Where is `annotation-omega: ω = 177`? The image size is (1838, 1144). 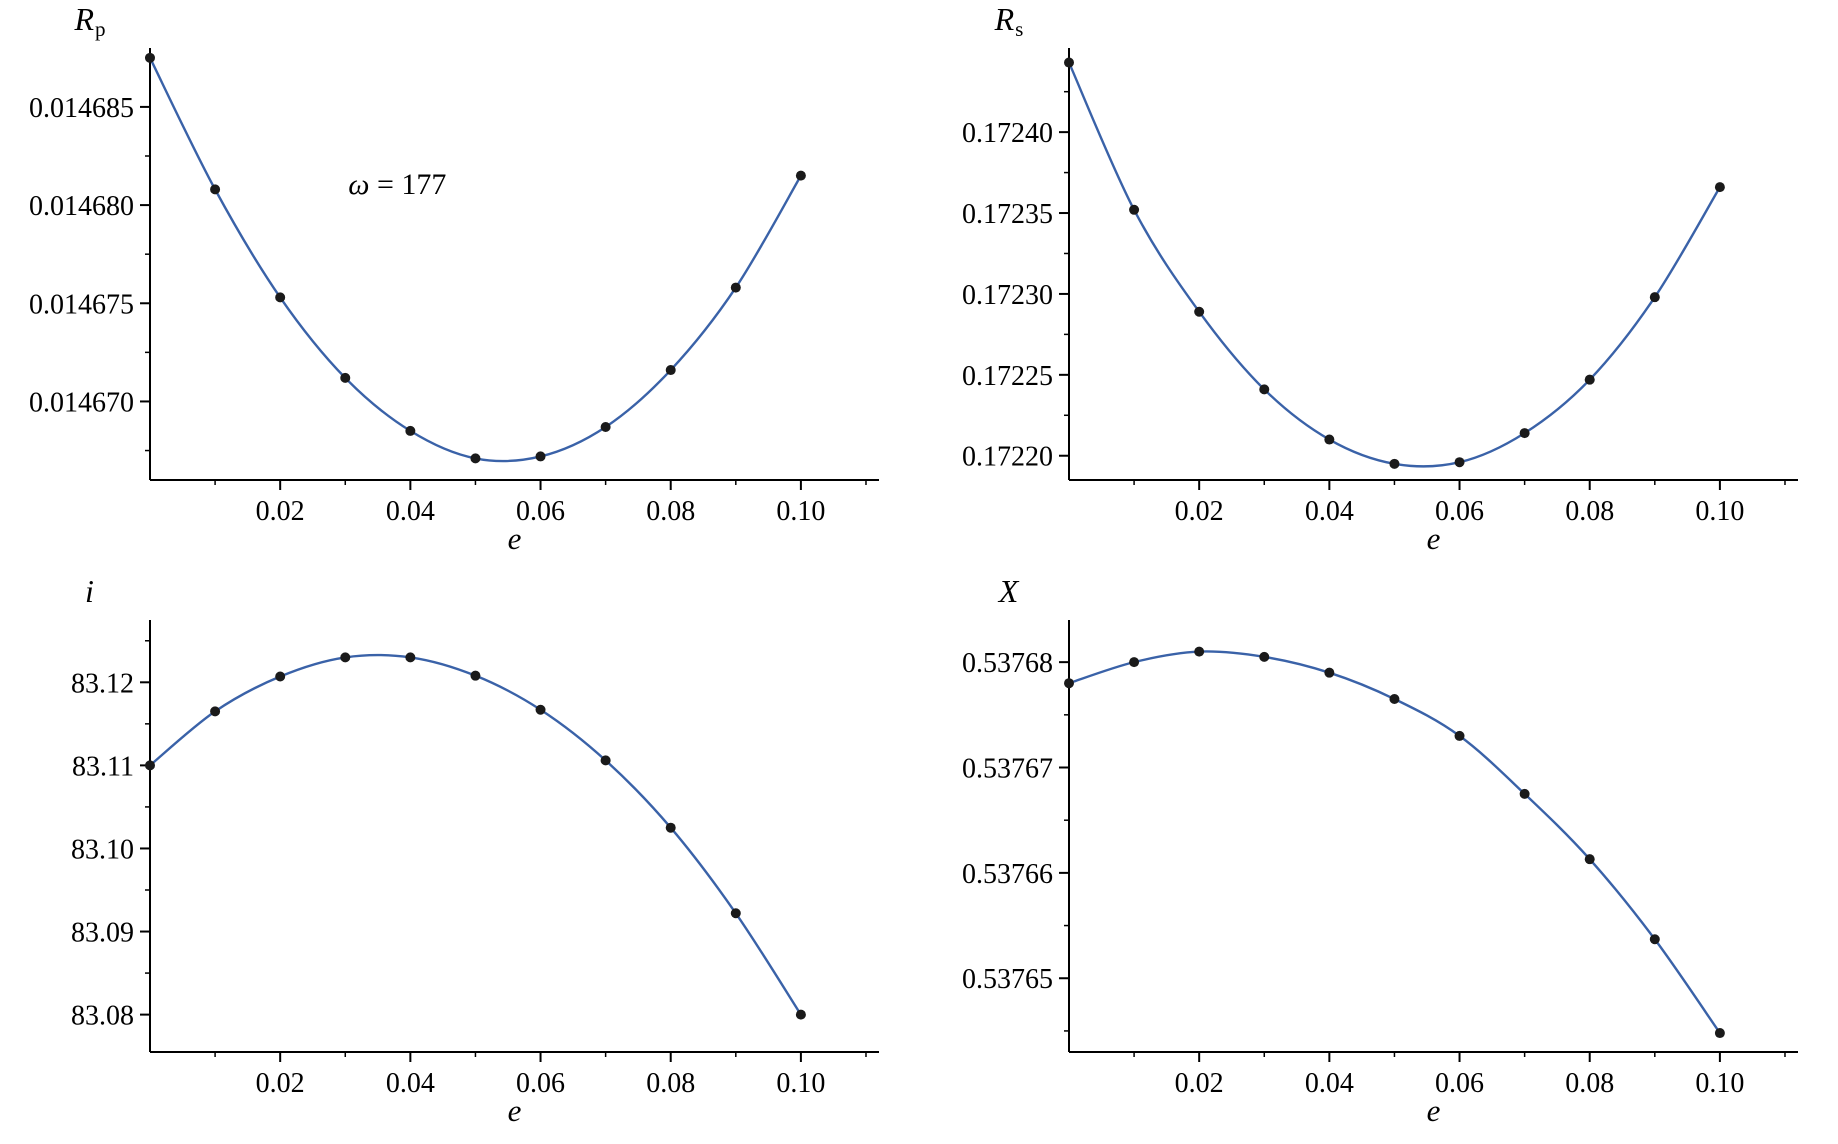
annotation-omega: ω = 177 is located at coordinates (397, 185).